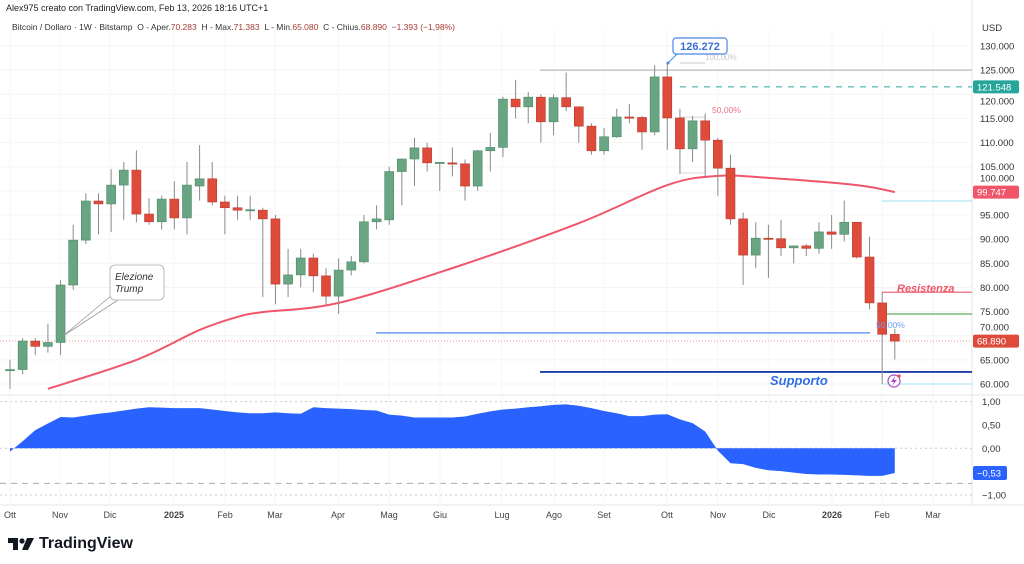 The width and height of the screenshot is (1024, 564). Describe the element at coordinates (183, 27) in the screenshot. I see `open-value: 70.283` at that location.